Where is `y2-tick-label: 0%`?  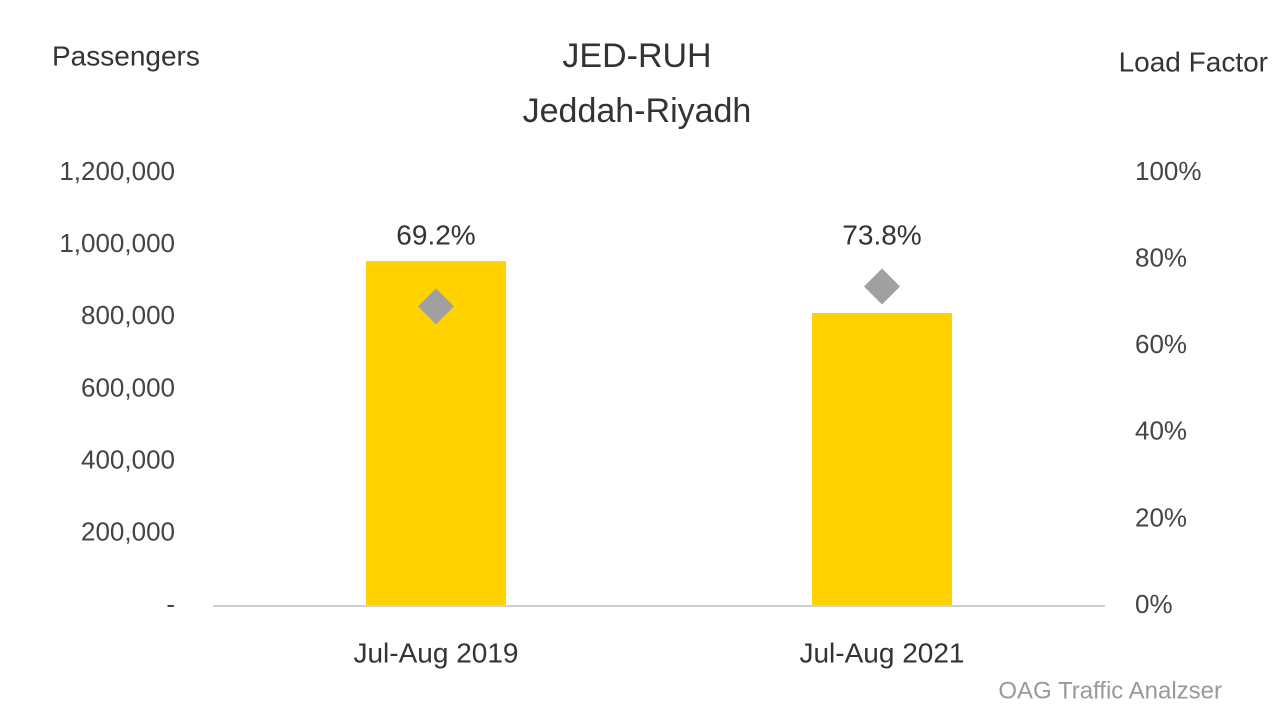
y2-tick-label: 0% is located at coordinates (1154, 604).